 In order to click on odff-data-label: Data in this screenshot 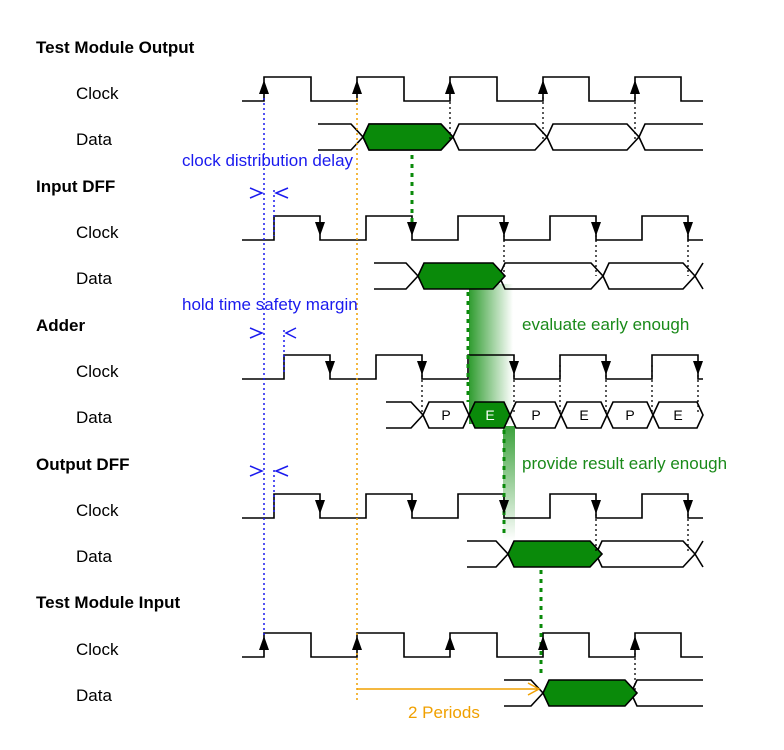, I will do `click(94, 556)`.